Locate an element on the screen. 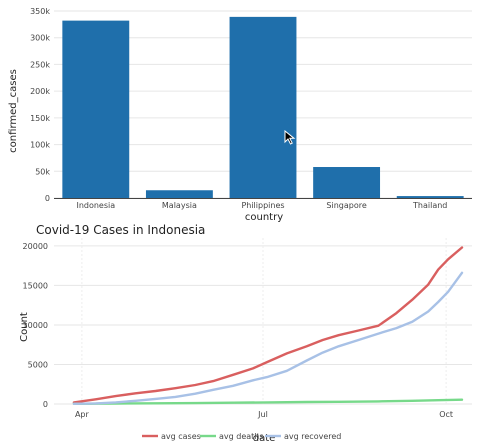  bar-chart-y-tick-label: 250k is located at coordinates (40, 64).